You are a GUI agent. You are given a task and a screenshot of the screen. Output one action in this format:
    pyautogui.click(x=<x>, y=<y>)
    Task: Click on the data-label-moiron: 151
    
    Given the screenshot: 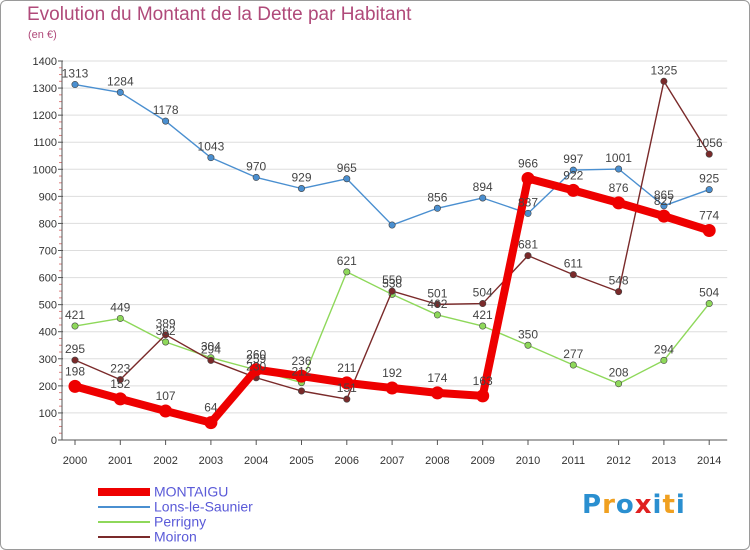 What is the action you would take?
    pyautogui.click(x=347, y=388)
    